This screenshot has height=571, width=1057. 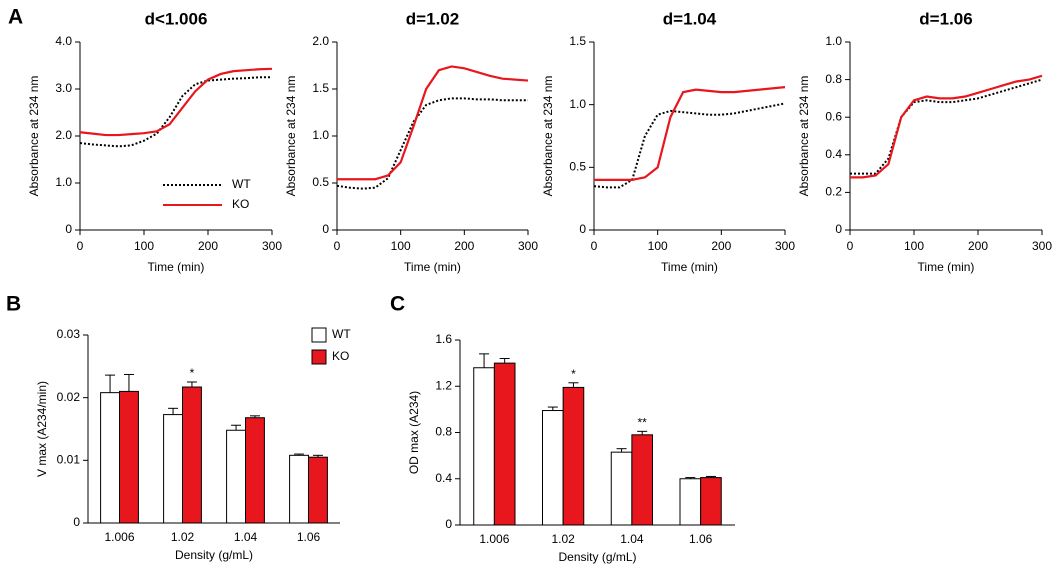 What do you see at coordinates (690, 18) in the screenshot?
I see `chart-title: d=1.04` at bounding box center [690, 18].